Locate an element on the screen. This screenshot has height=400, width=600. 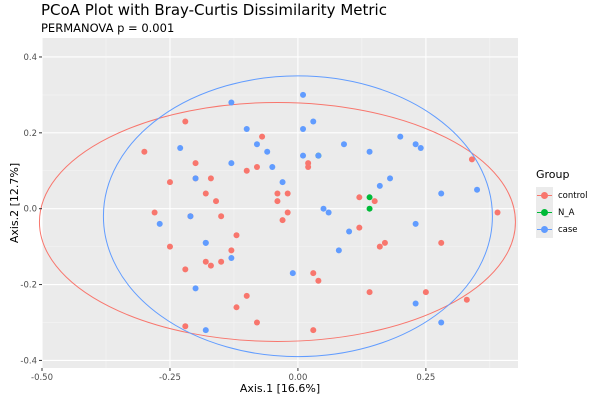
legend-label-control: control is located at coordinates (573, 195).